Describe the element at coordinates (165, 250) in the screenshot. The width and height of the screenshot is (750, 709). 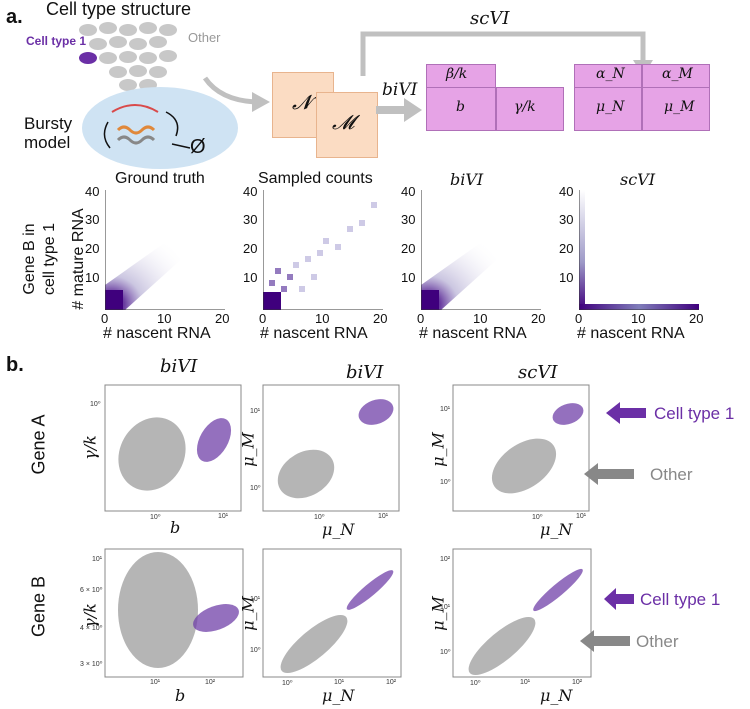
I see `heatmap-ground-truth` at that location.